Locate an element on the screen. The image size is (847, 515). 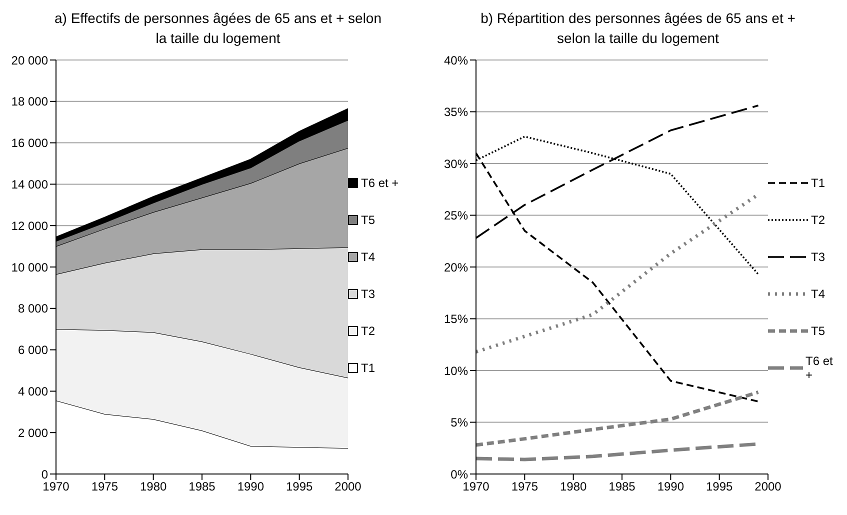
y-tick-label: 10% is located at coordinates (456, 371).